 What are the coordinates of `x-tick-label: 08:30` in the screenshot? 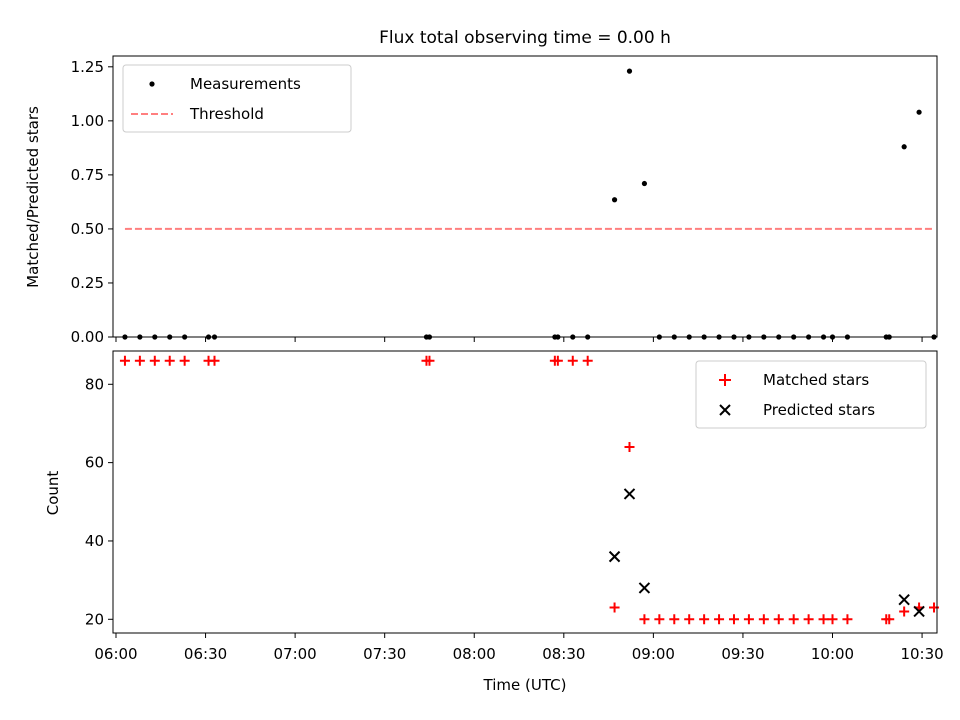 It's located at (563, 654).